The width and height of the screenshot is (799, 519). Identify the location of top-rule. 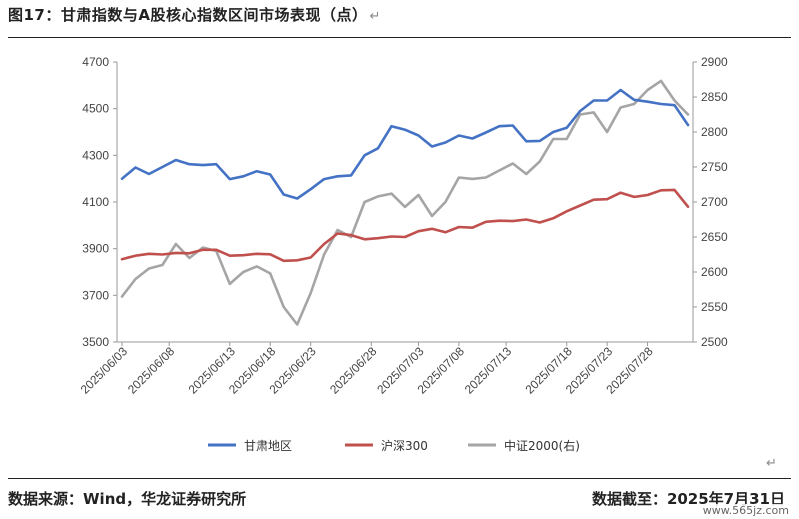
(399, 37).